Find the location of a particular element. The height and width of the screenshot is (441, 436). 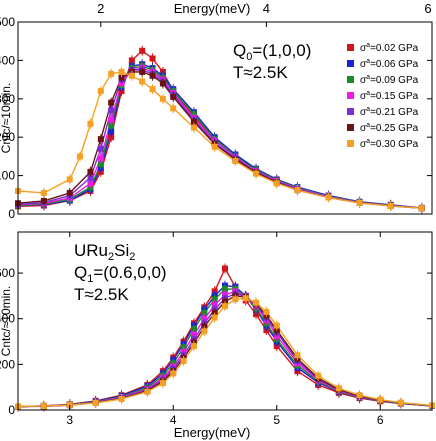

legend-label: σa=0.21 GPa is located at coordinates (389, 112).